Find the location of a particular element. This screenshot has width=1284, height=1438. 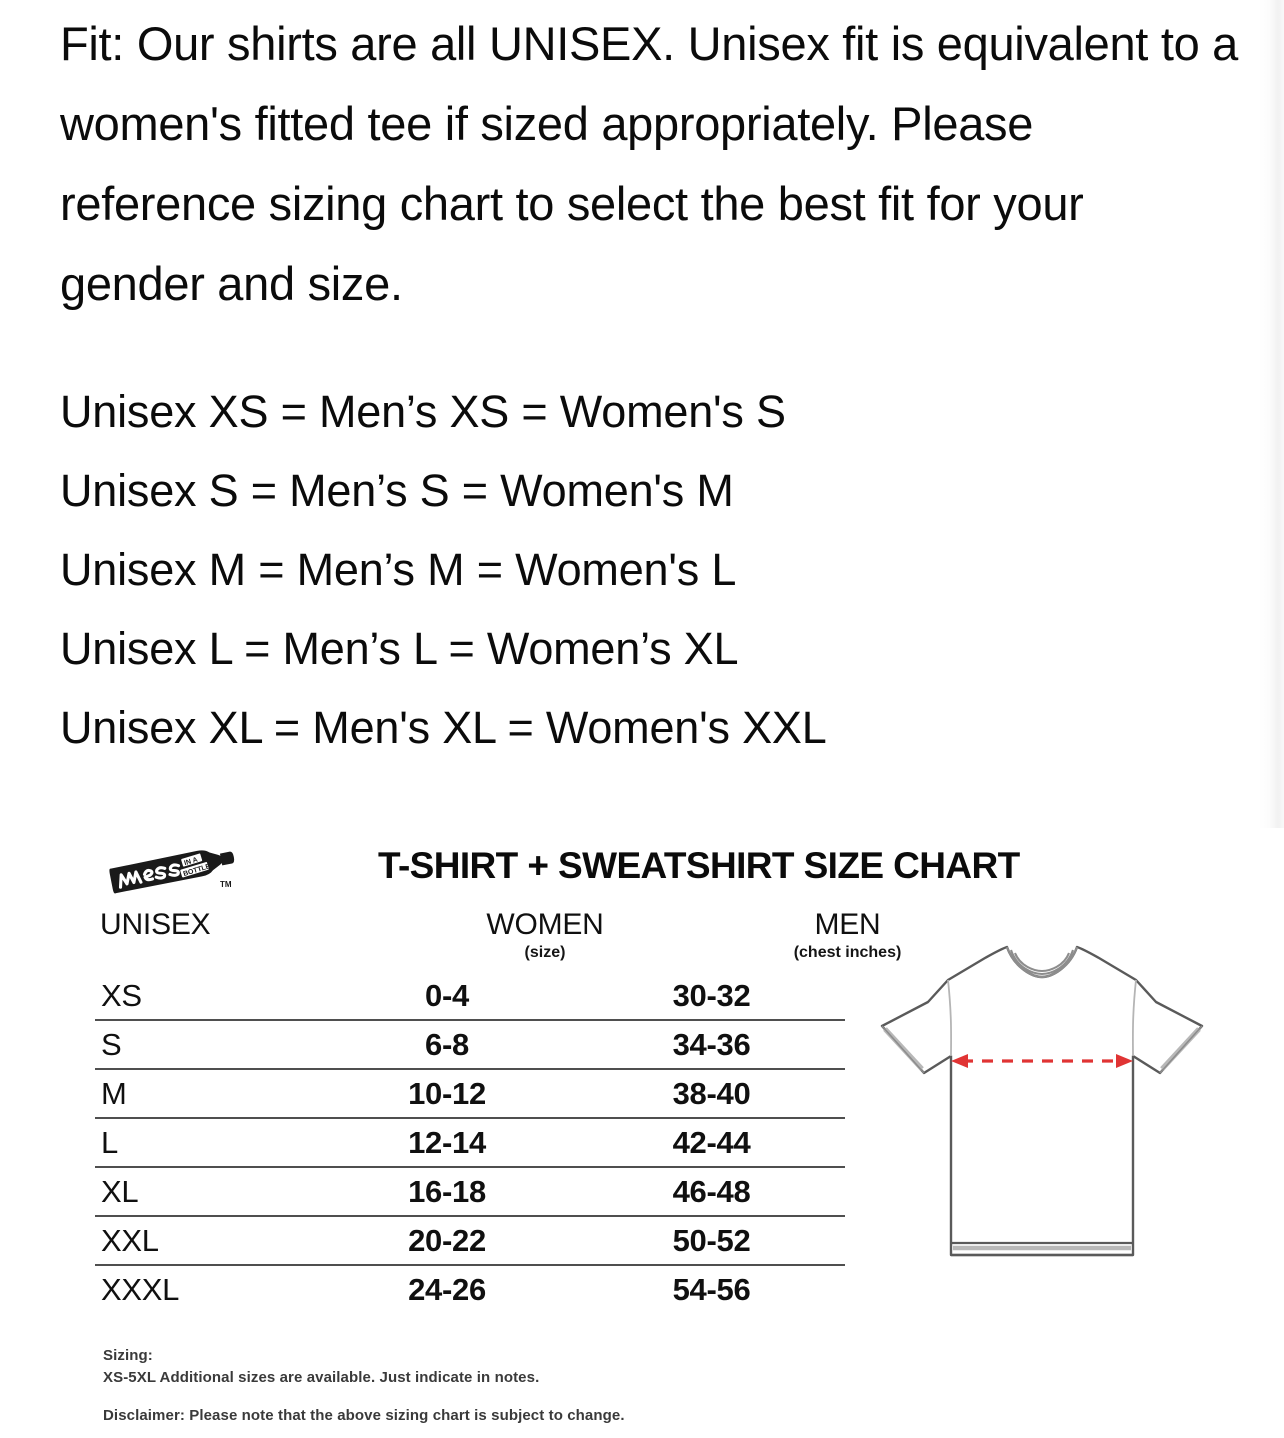

table-row: XXXL 24-26 54-56 is located at coordinates (470, 1289).